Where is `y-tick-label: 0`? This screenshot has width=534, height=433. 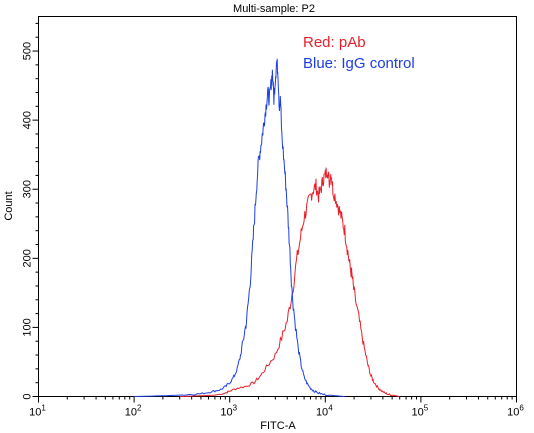
y-tick-label: 0 is located at coordinates (27, 396).